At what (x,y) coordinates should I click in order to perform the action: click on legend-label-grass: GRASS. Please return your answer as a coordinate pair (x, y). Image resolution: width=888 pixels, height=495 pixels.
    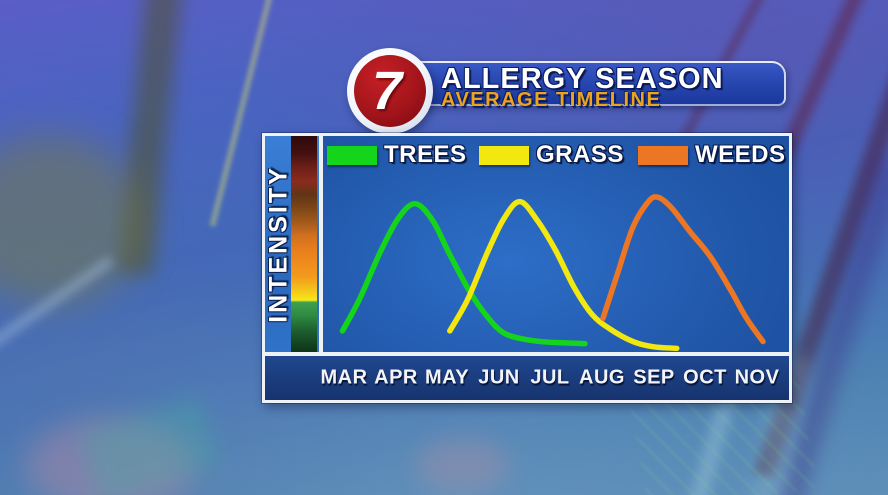
    Looking at the image, I should click on (580, 154).